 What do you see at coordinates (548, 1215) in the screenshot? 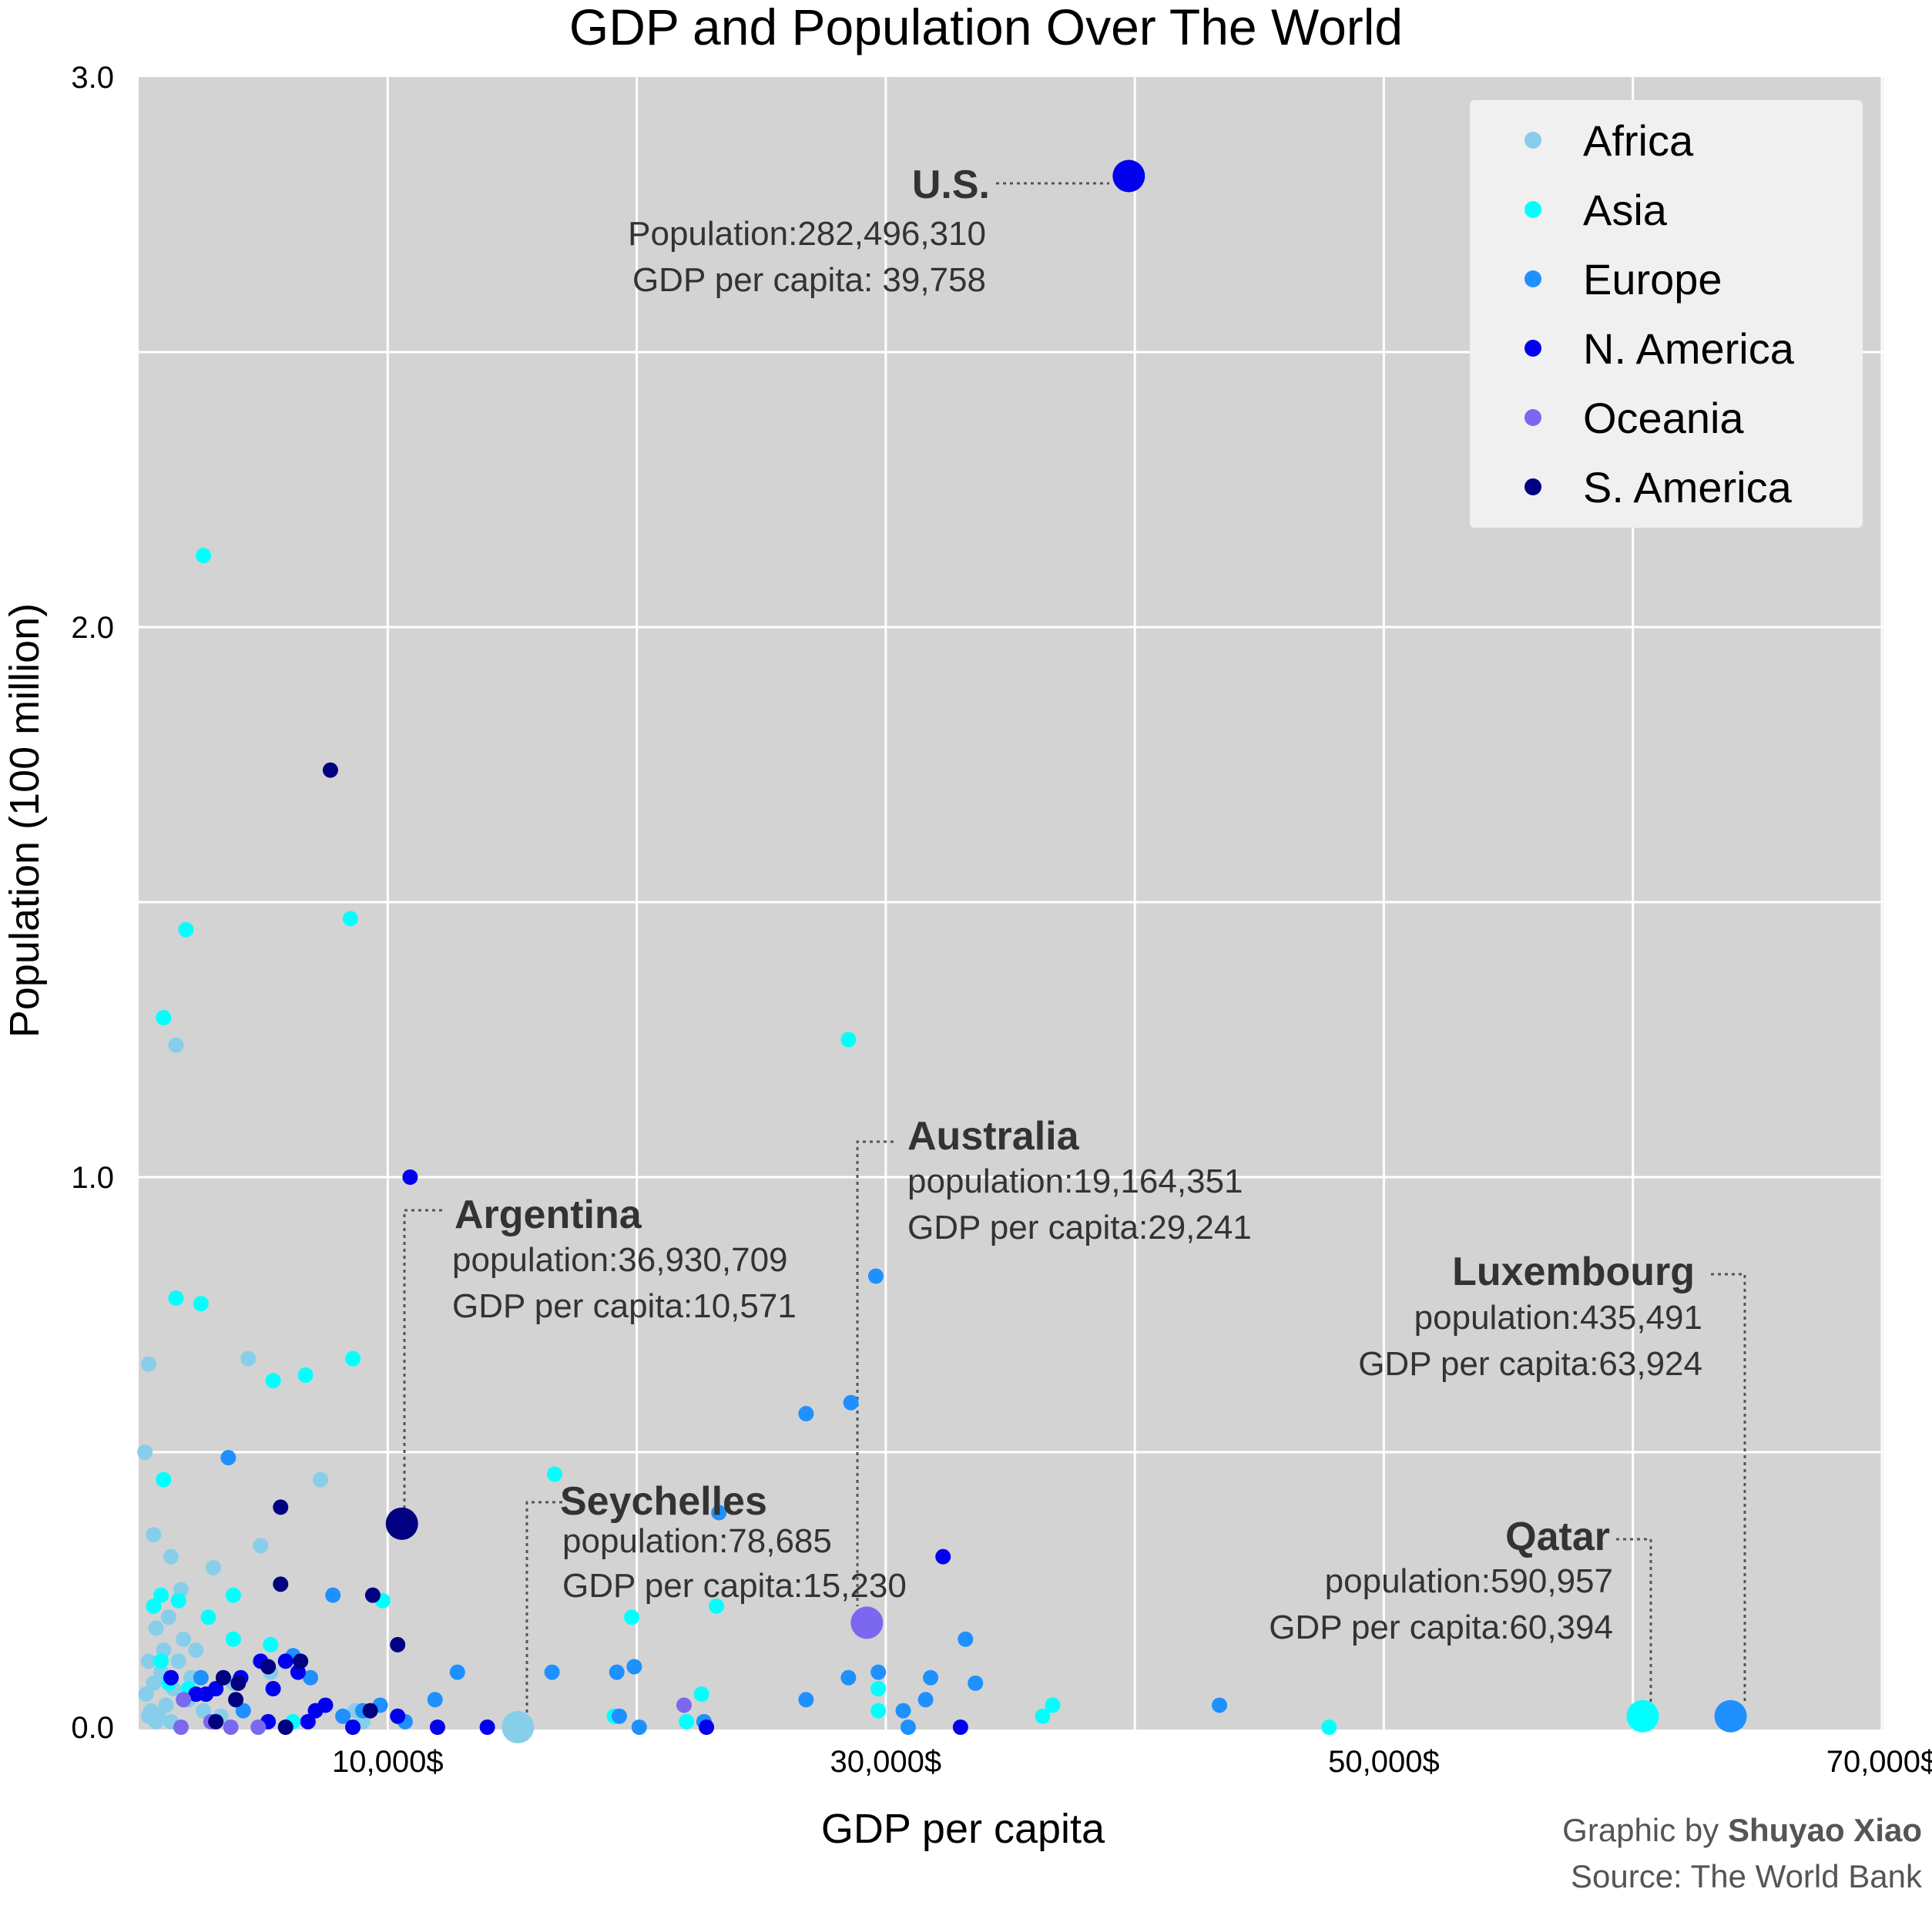
I see `annotation-title: Argentina` at bounding box center [548, 1215].